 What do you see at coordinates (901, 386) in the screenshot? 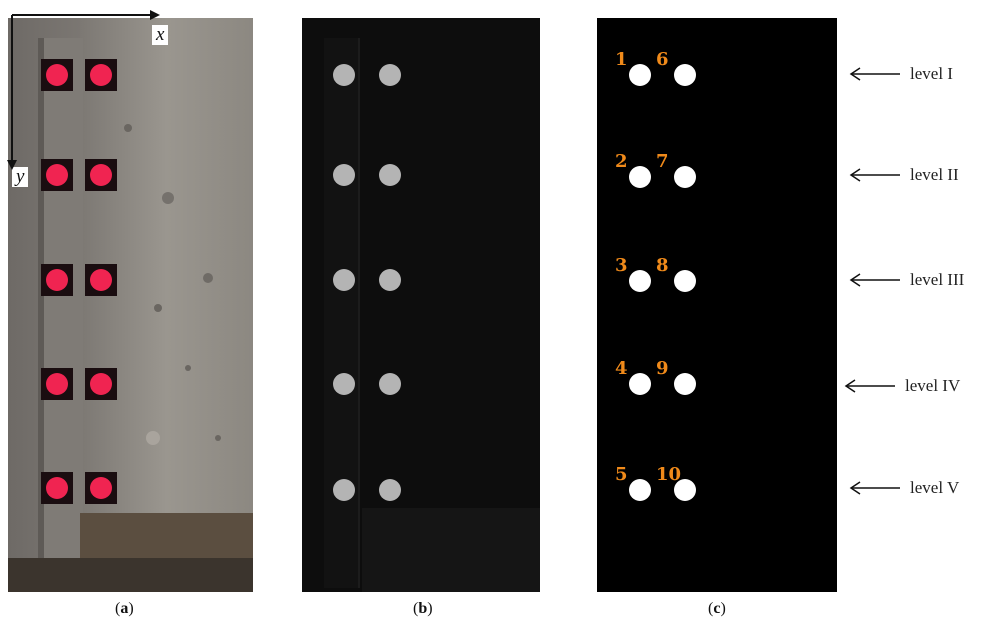
I see `level-4: level IV` at bounding box center [901, 386].